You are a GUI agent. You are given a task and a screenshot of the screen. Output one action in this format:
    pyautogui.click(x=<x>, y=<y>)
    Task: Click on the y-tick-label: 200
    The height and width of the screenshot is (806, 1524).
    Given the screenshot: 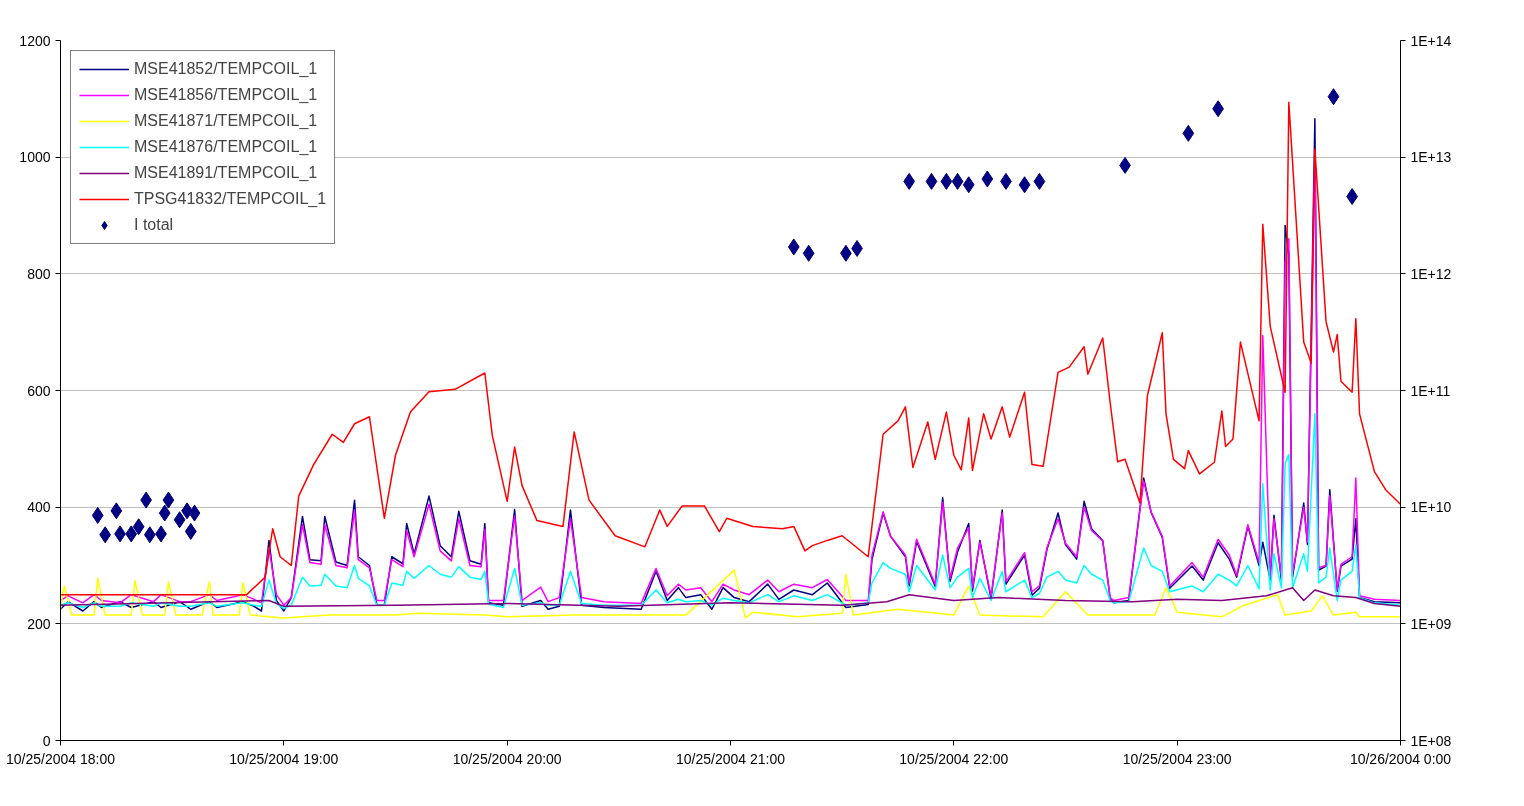 What is the action you would take?
    pyautogui.click(x=39, y=623)
    